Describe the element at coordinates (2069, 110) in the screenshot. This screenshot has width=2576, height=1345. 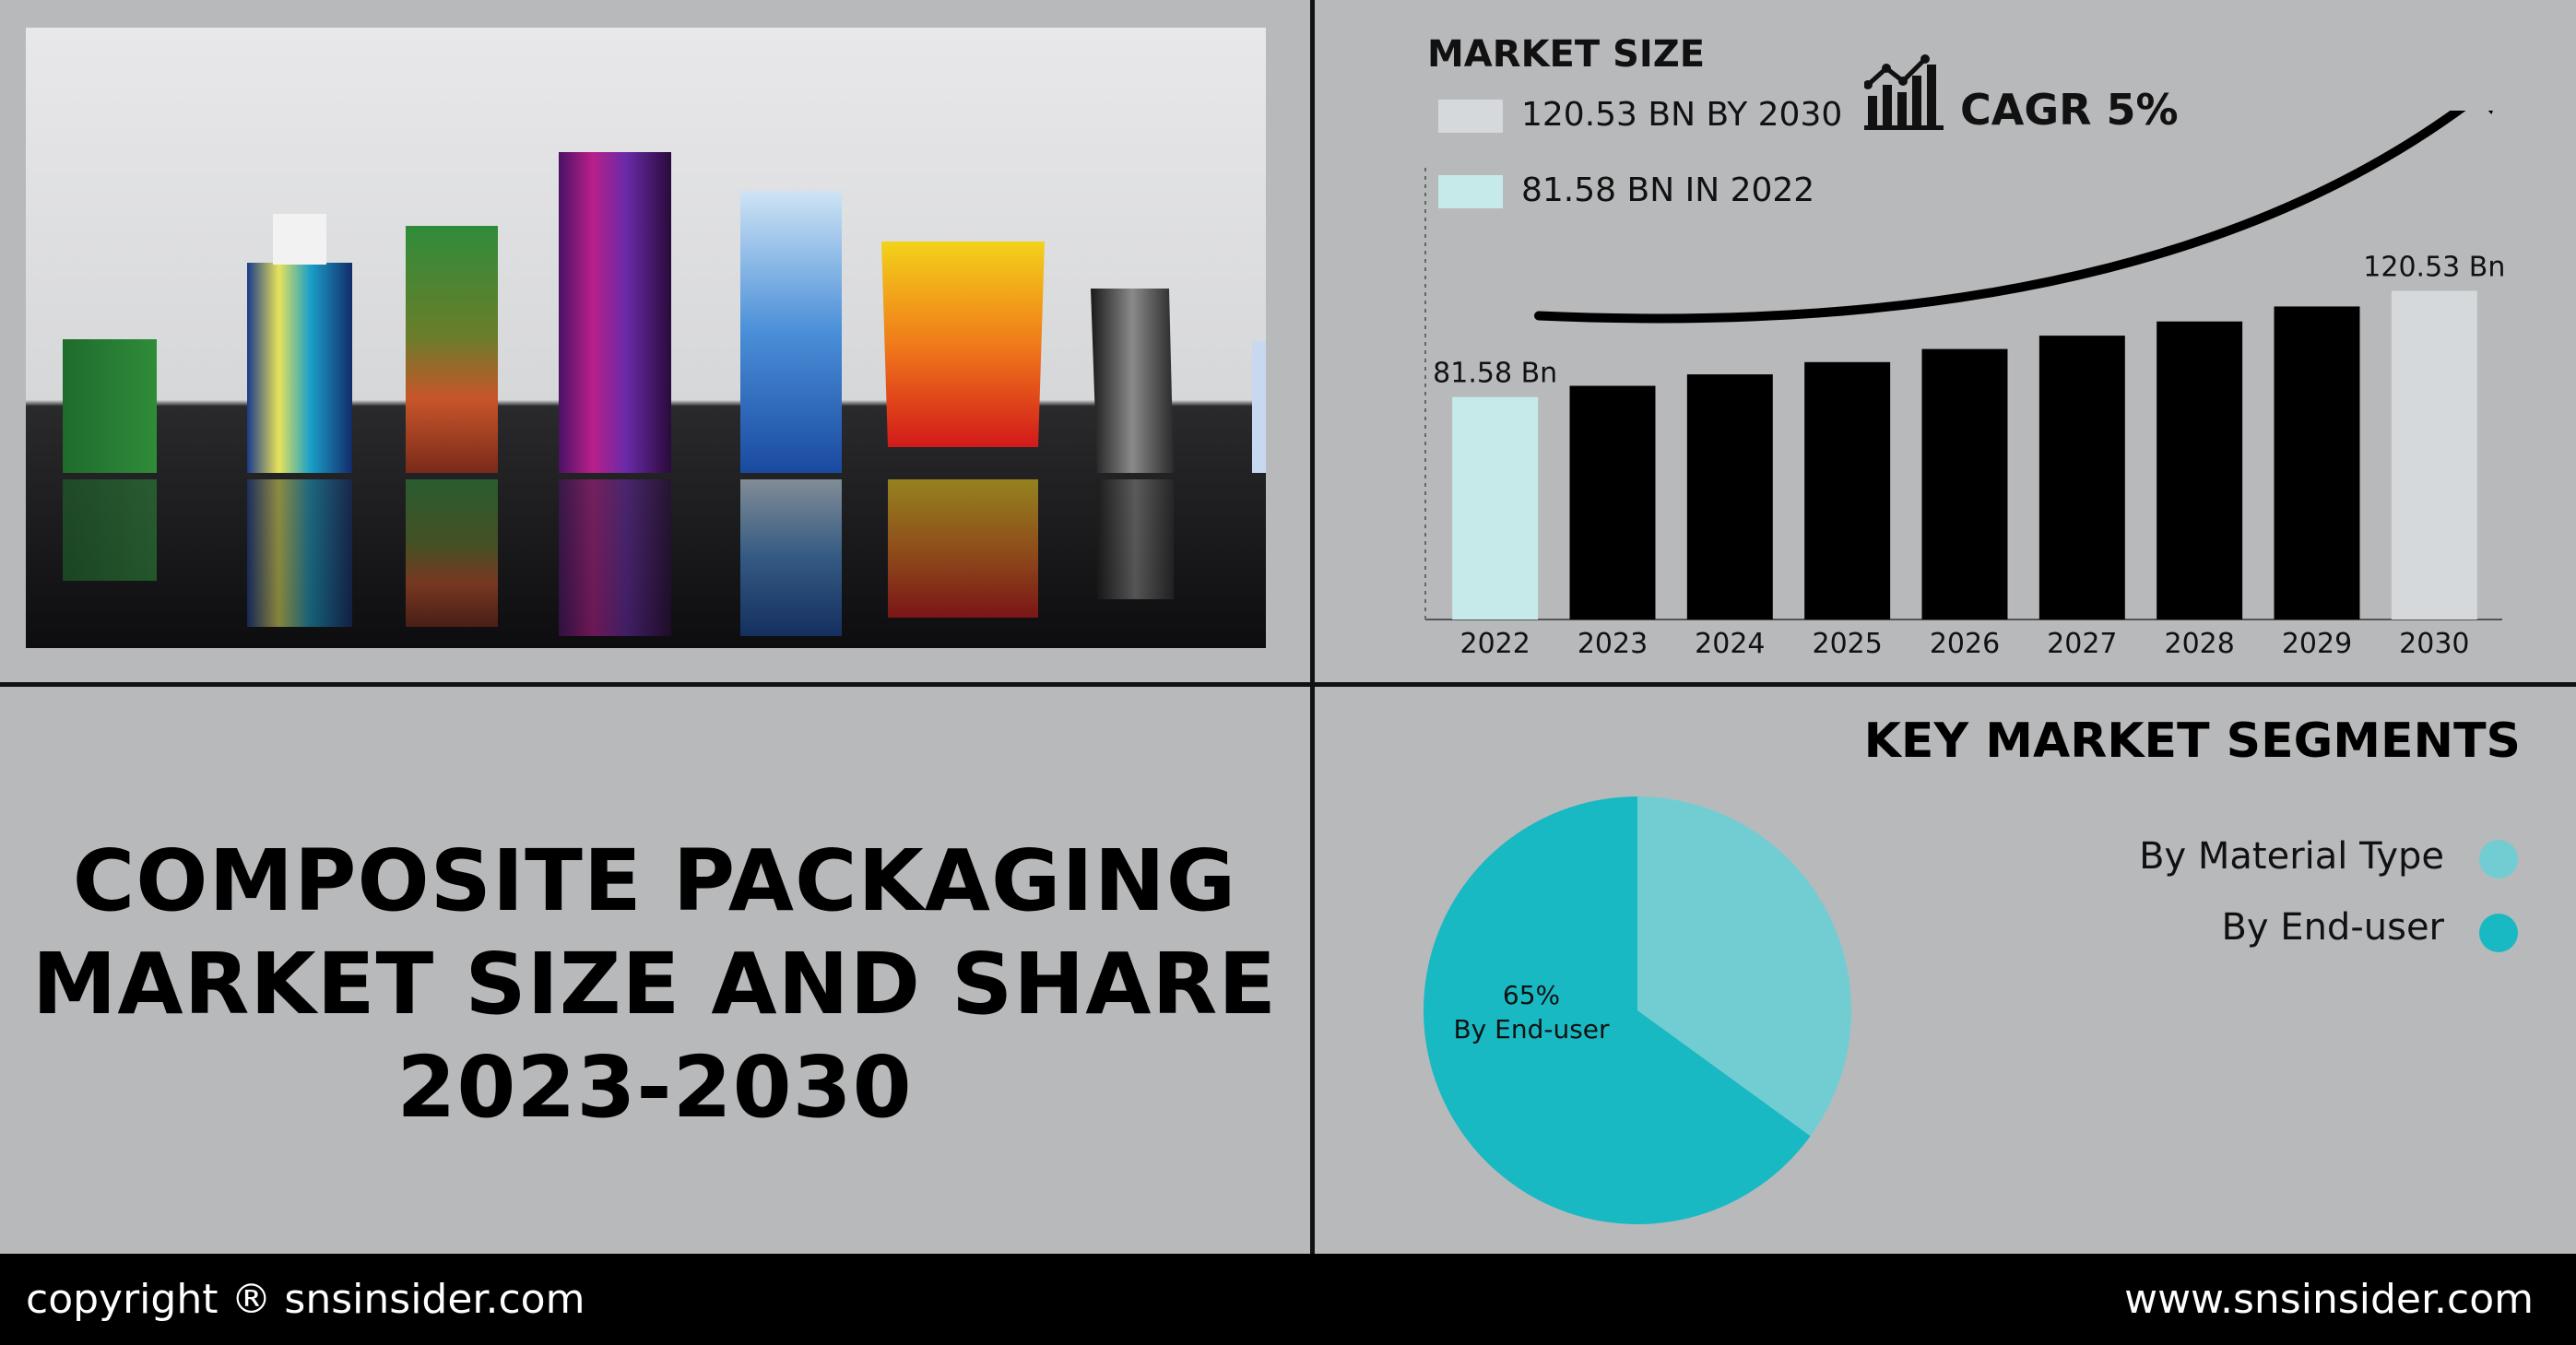
I see `cagr-label: CAGR 5%` at that location.